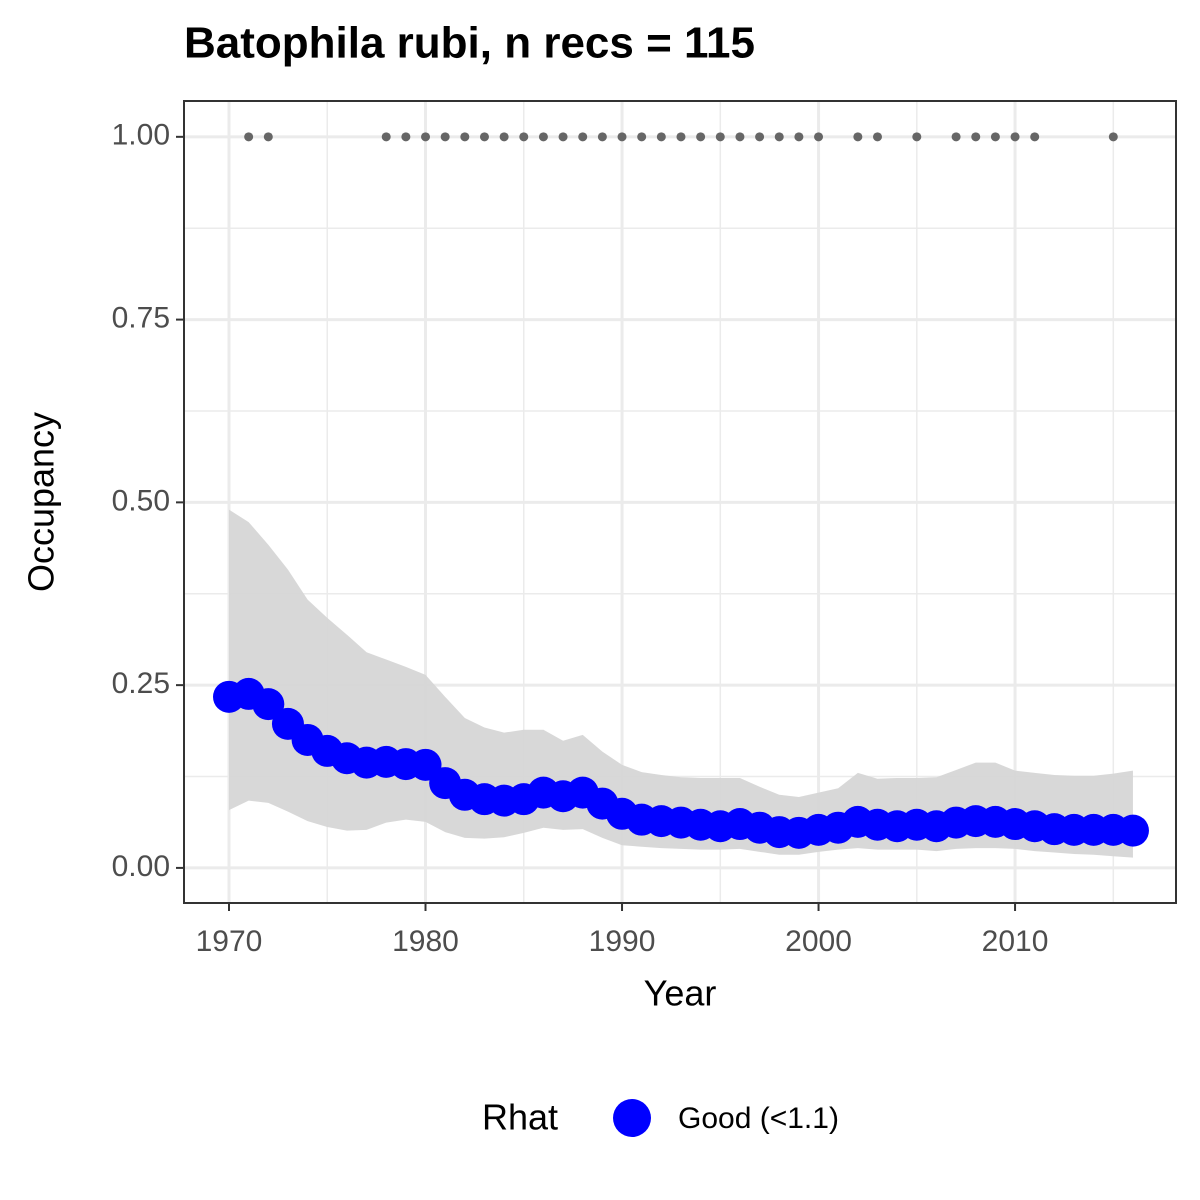 This screenshot has height=1200, width=1200. I want to click on chart-title: Batophila rubi, n recs = 115, so click(469, 43).